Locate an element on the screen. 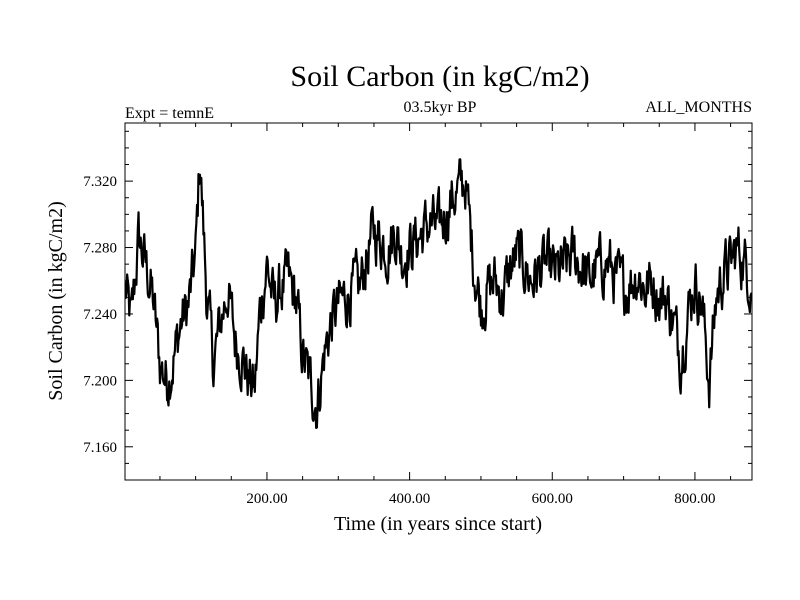 The image size is (800, 600). x-tick-label: 400.00 is located at coordinates (409, 499).